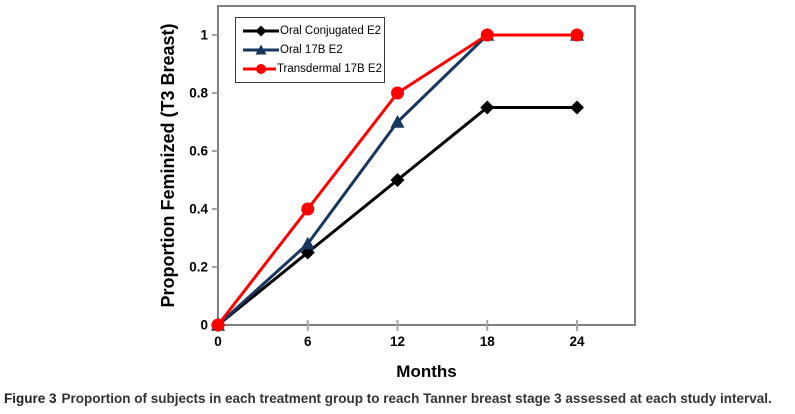 This screenshot has height=414, width=795. I want to click on legend-item-oral-17b-e2: Oral 17B E2, so click(312, 50).